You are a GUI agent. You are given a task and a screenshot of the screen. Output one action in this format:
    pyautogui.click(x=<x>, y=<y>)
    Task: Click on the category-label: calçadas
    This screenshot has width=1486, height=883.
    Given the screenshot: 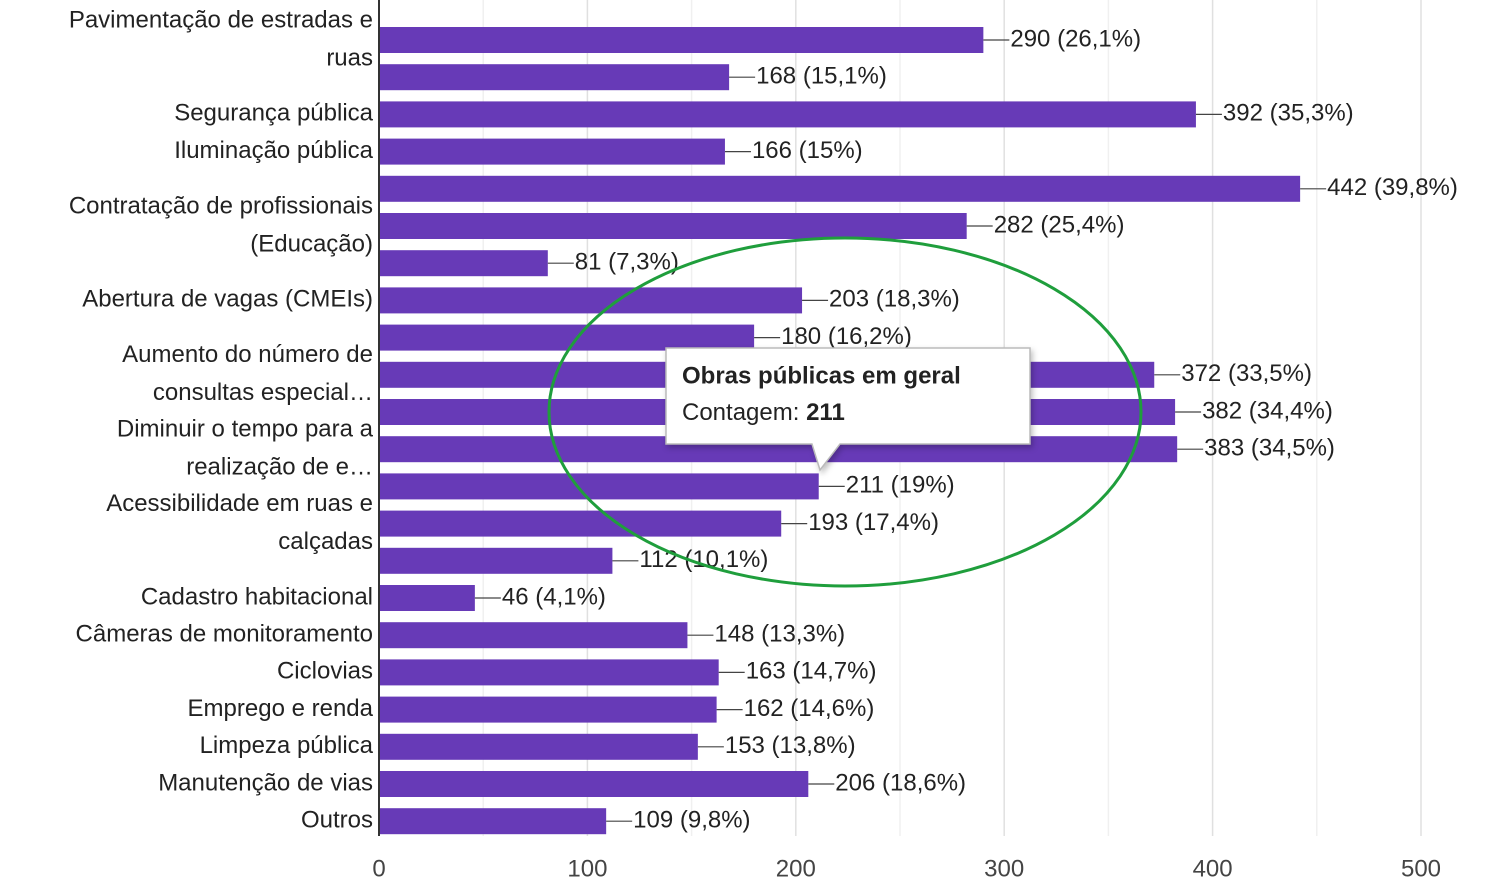 What is the action you would take?
    pyautogui.click(x=325, y=541)
    